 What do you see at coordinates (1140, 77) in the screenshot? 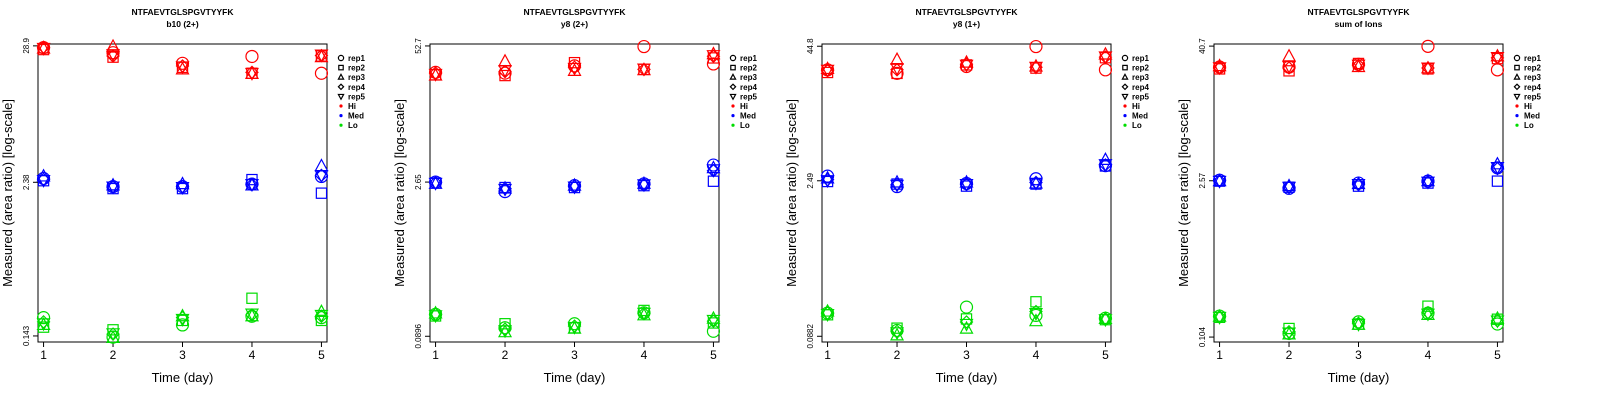
I see `legend-label: rep3` at bounding box center [1140, 77].